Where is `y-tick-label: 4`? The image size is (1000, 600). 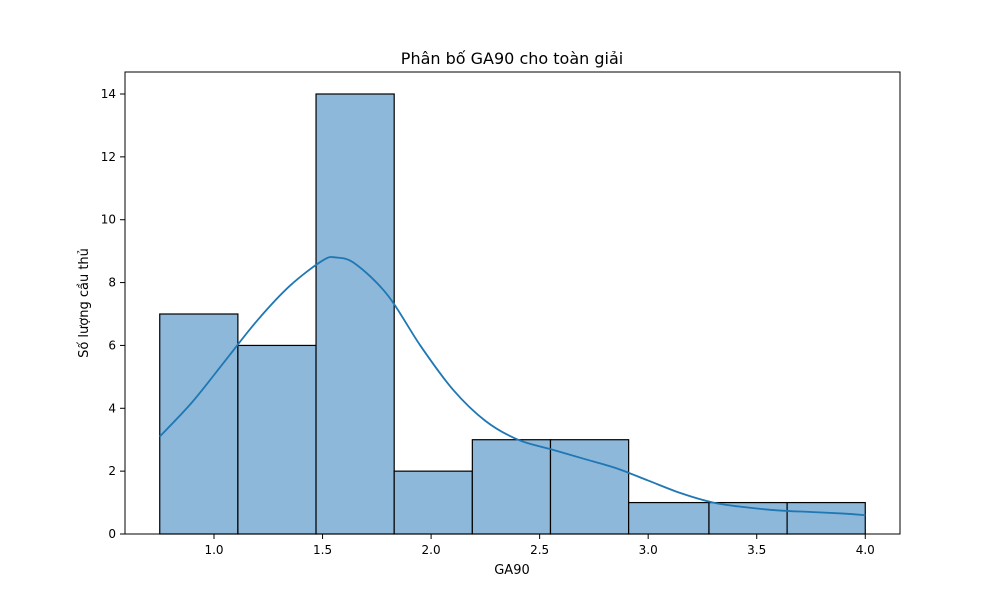
y-tick-label: 4 is located at coordinates (112, 408).